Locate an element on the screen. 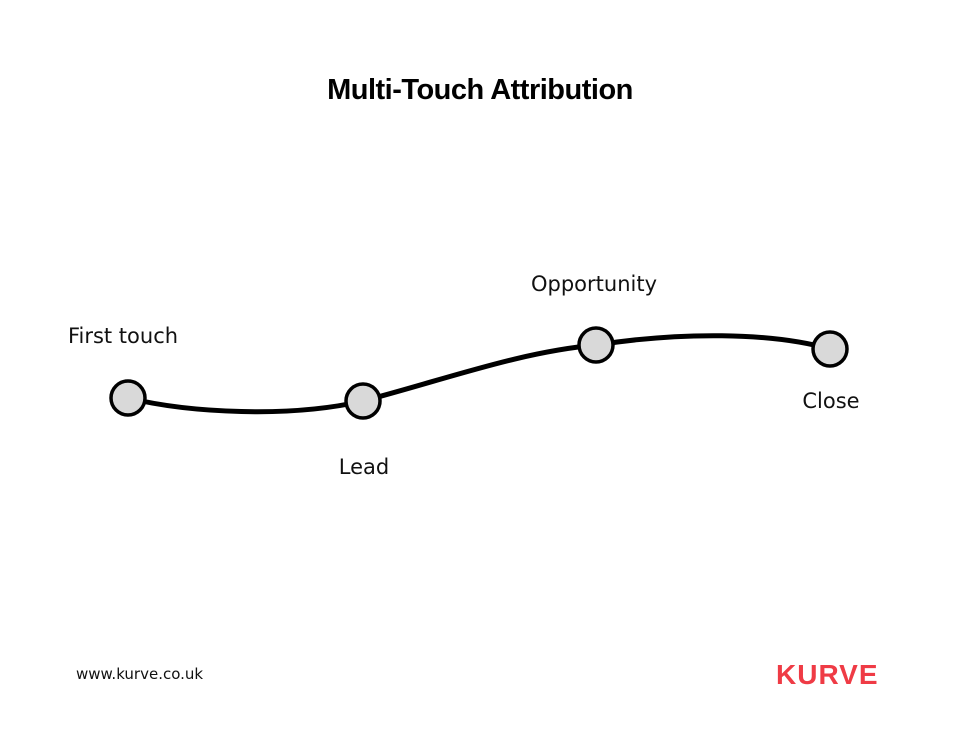  label-lead: Lead is located at coordinates (364, 467).